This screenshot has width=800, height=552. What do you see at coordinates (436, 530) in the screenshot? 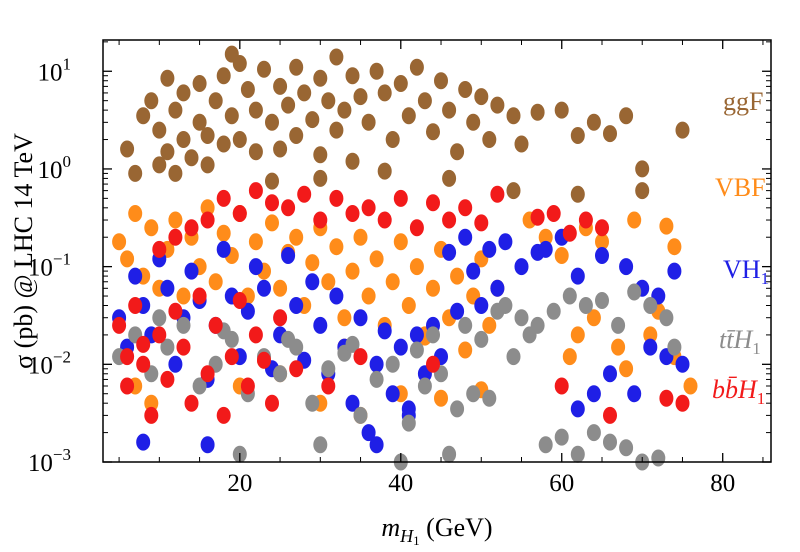
I see `x-axis-title: mH1 (GeV)` at bounding box center [436, 530].